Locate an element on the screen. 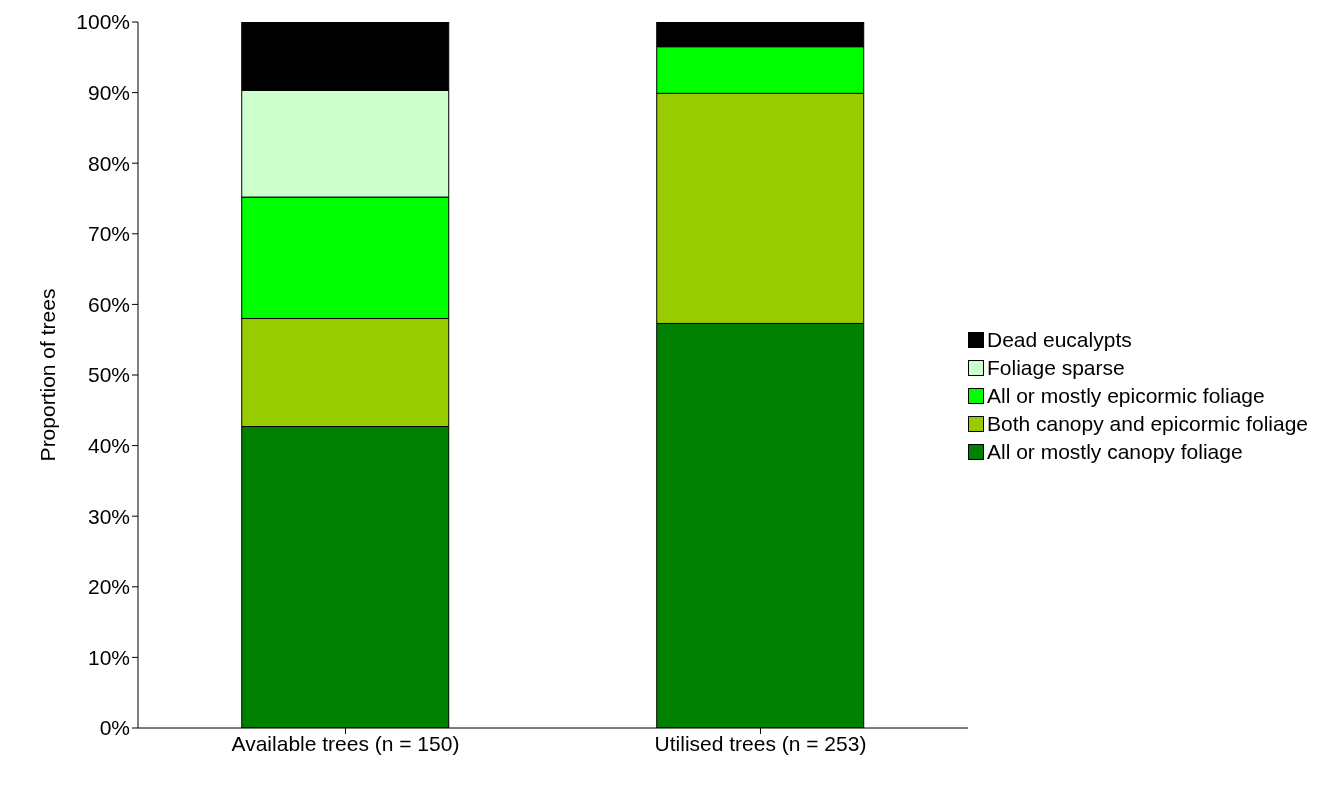 Image resolution: width=1327 pixels, height=794 pixels. x-tick-label: Utilised trees (n = 253) is located at coordinates (760, 743).